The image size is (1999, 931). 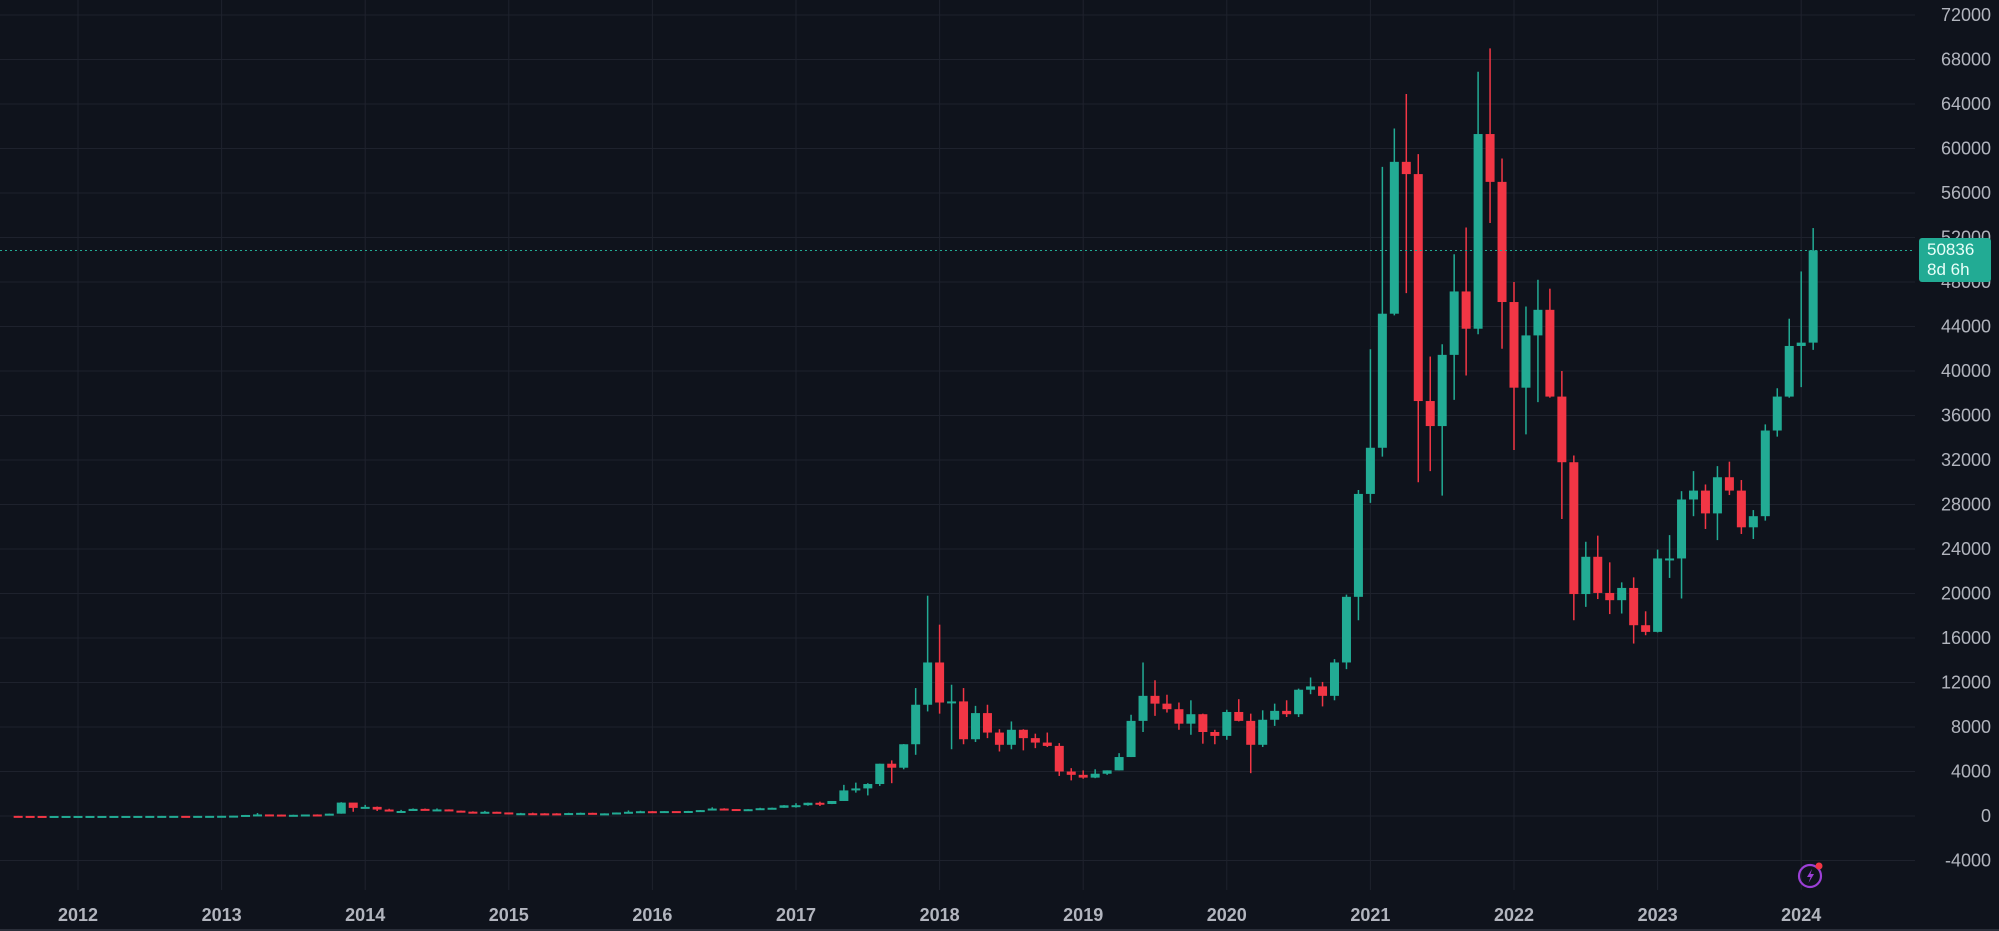 What do you see at coordinates (1966, 638) in the screenshot?
I see `price-tick-label: 16000` at bounding box center [1966, 638].